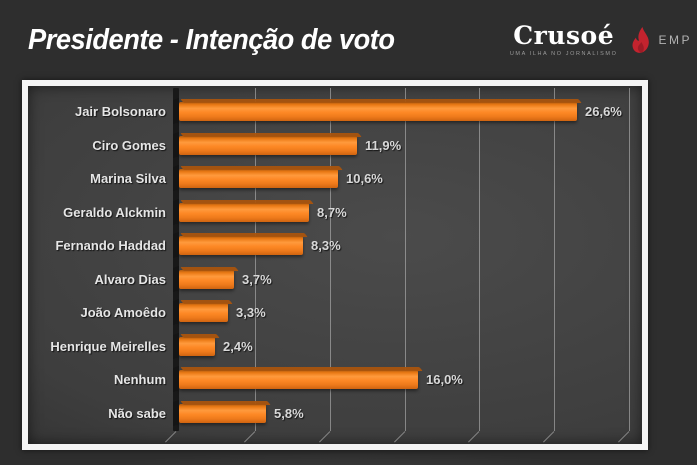 The image size is (697, 465). I want to click on category-label: Nenhum, so click(140, 380).